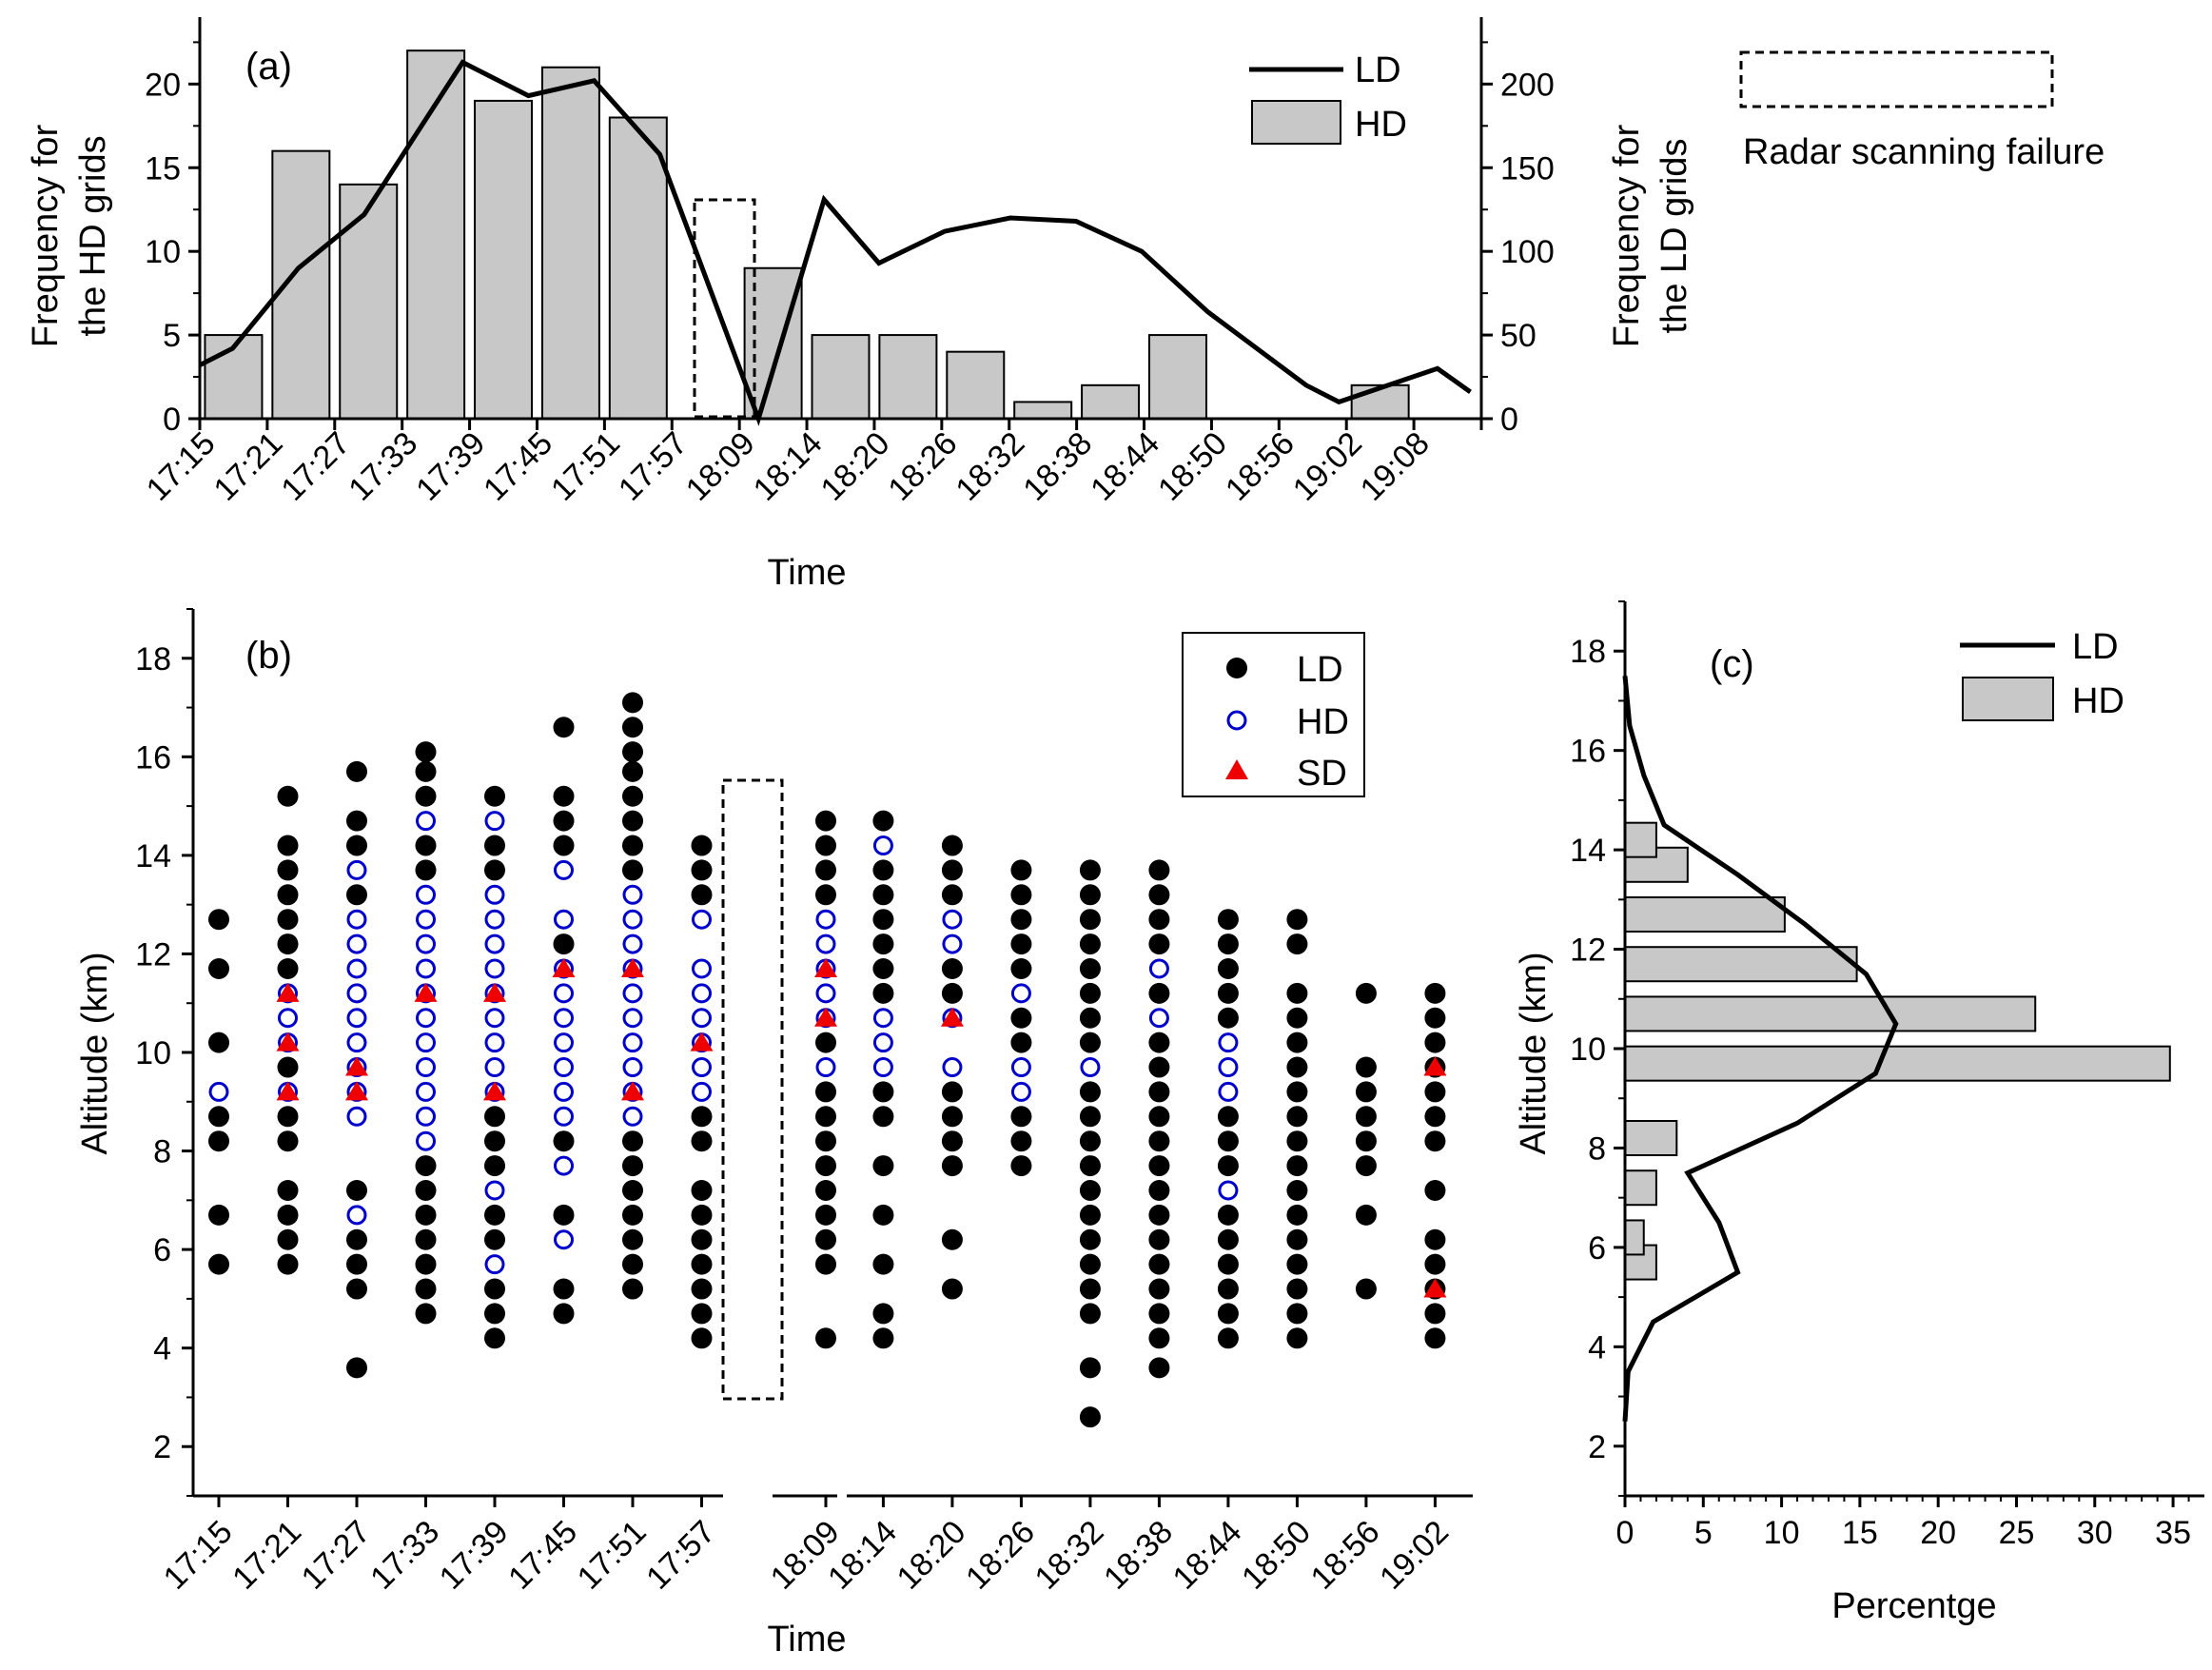 Image resolution: width=2212 pixels, height=1670 pixels. I want to click on x-tick-label: 18:50, so click(1276, 1555).